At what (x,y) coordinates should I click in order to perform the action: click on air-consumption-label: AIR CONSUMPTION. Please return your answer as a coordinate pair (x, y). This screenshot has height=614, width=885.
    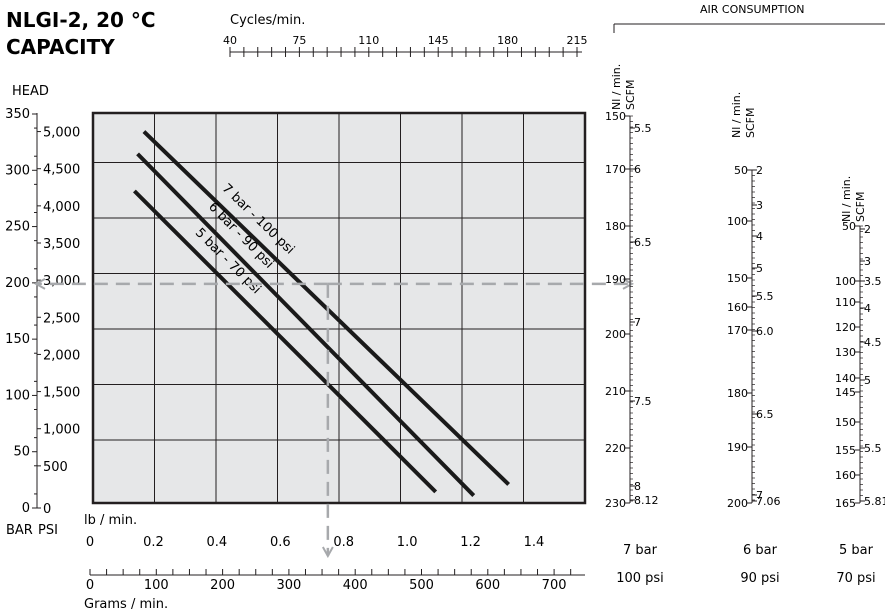
    Looking at the image, I should click on (752, 9).